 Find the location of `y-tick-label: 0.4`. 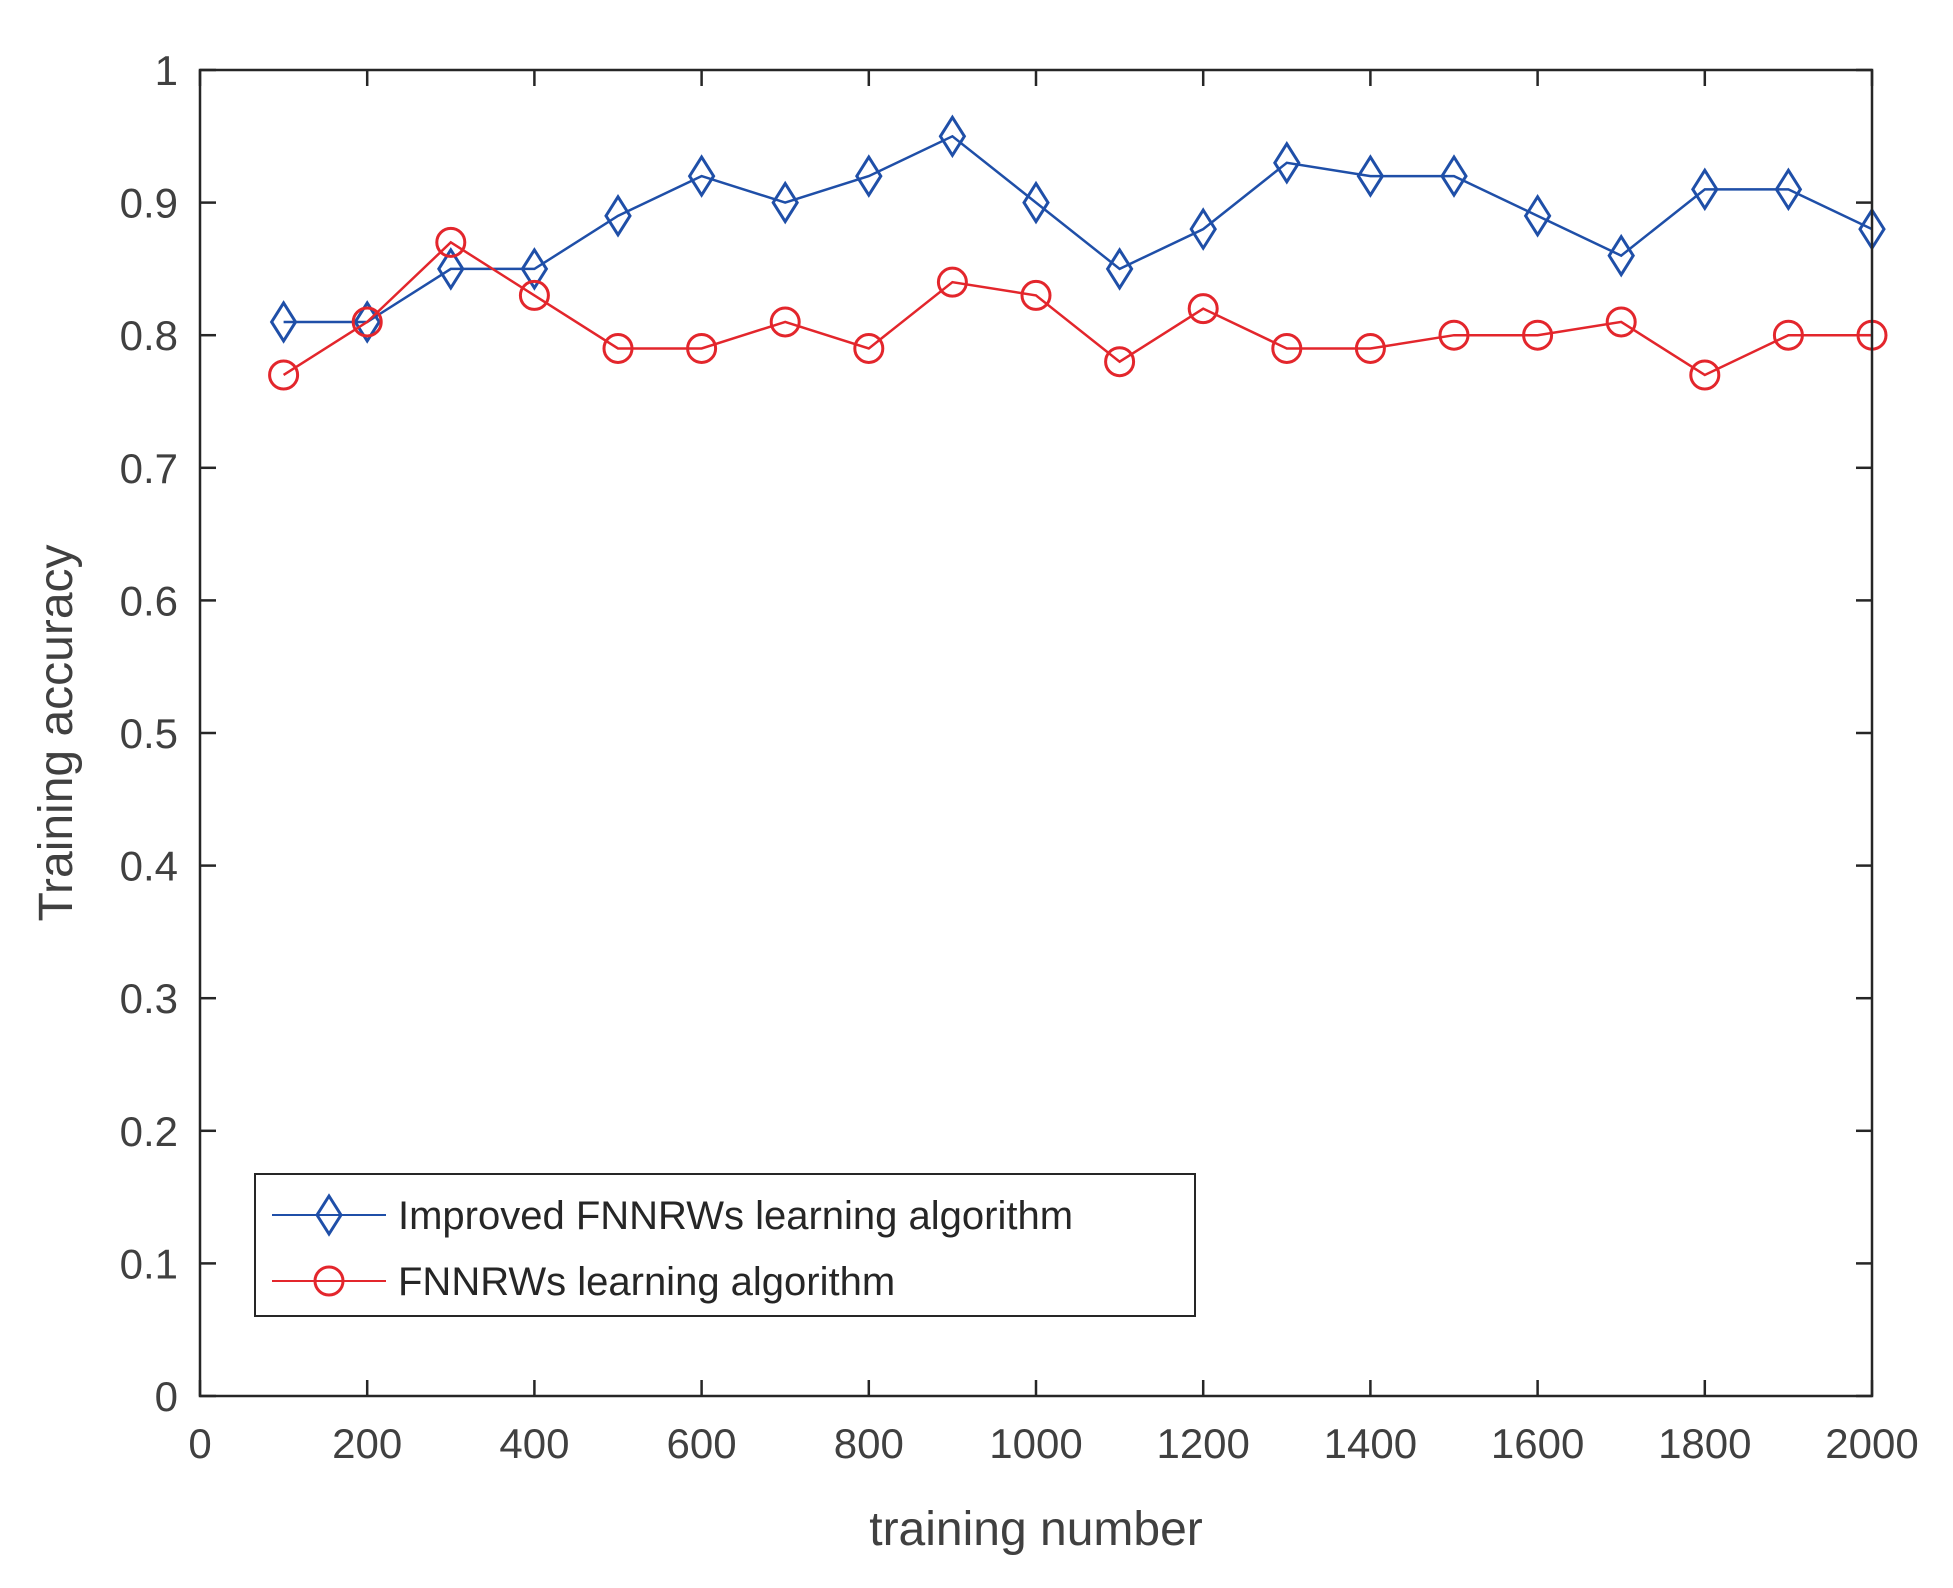

y-tick-label: 0.4 is located at coordinates (149, 866).